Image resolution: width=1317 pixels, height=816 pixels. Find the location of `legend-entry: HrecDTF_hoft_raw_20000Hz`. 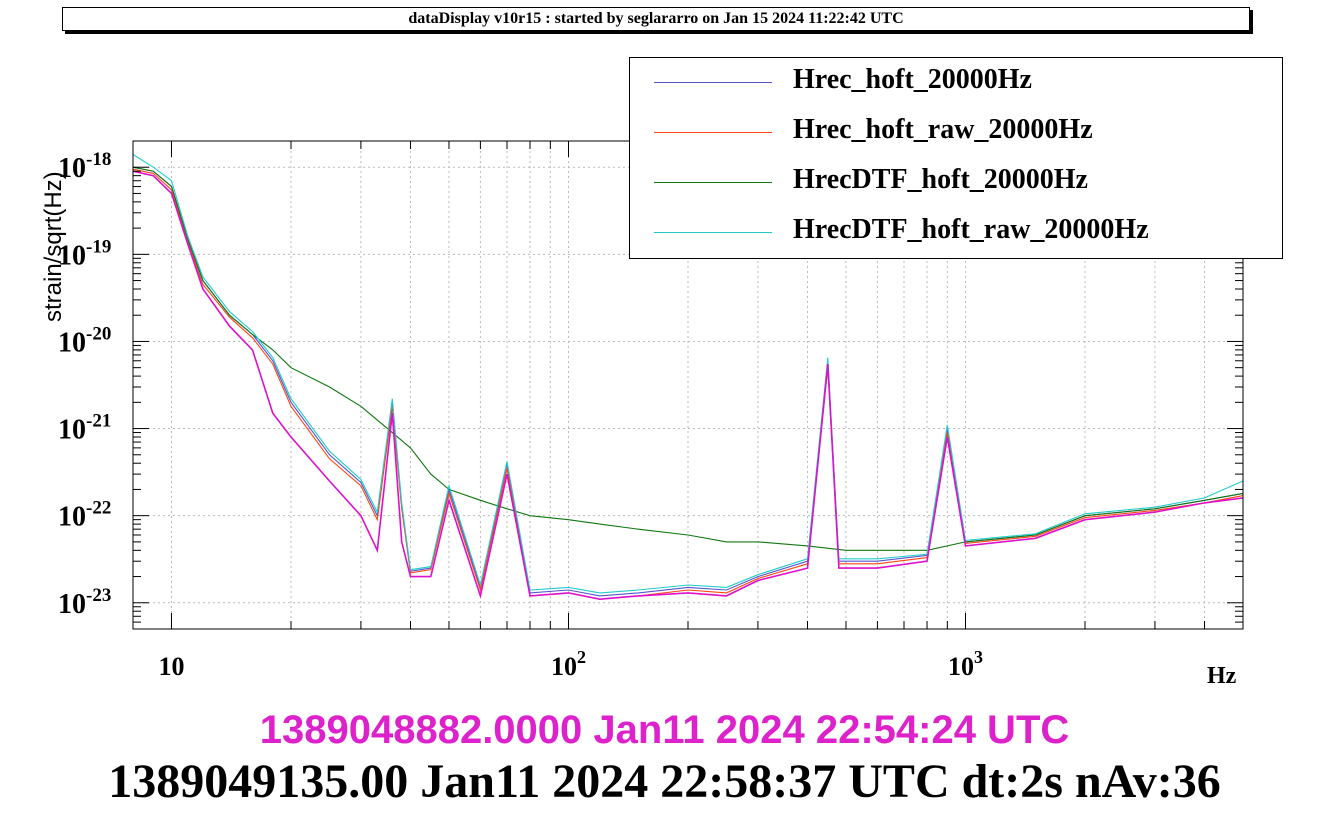

legend-entry: HrecDTF_hoft_raw_20000Hz is located at coordinates (956, 233).